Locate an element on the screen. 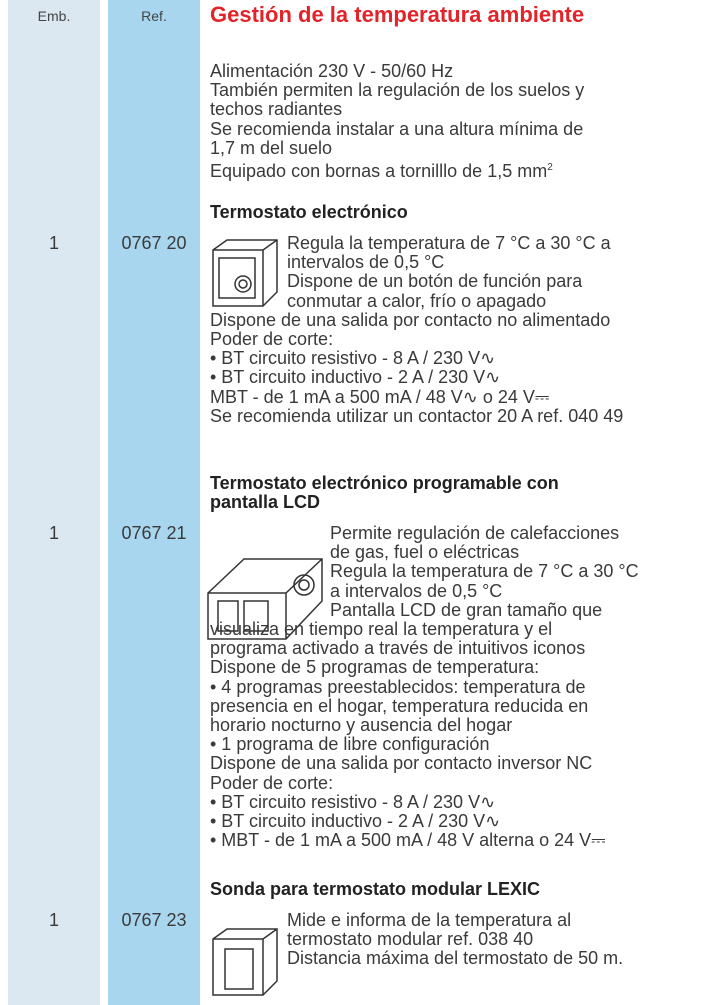 The image size is (708, 1005). product-line: intervalos de 0,5 °C is located at coordinates (366, 262).